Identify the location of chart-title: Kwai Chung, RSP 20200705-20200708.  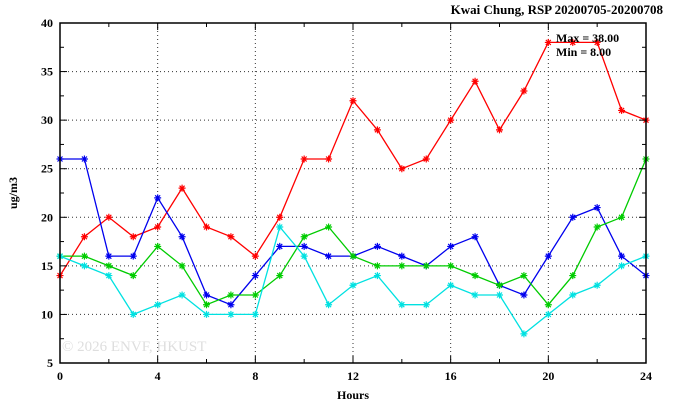
(557, 9).